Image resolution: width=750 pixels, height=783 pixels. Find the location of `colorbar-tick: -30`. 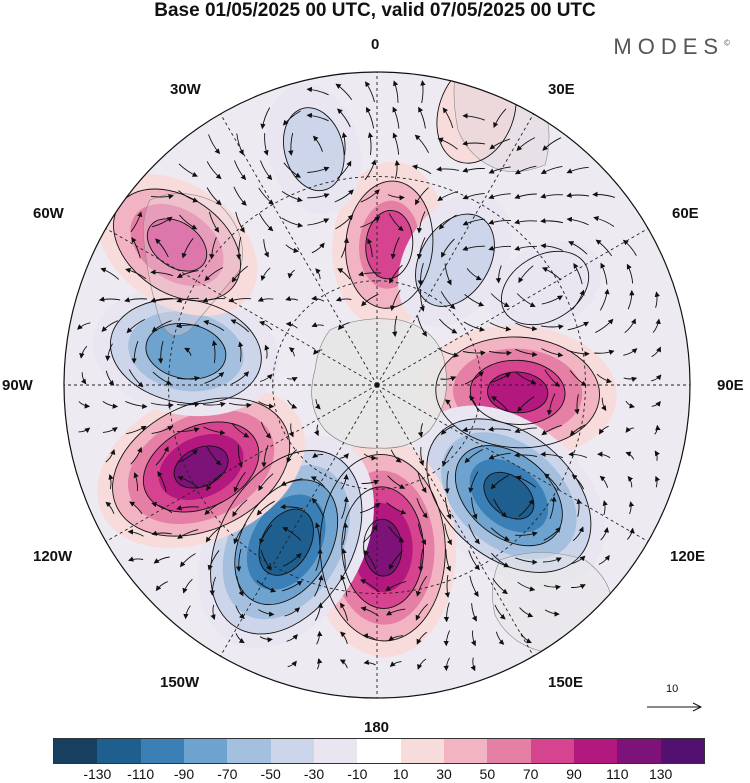

colorbar-tick: -30 is located at coordinates (314, 774).